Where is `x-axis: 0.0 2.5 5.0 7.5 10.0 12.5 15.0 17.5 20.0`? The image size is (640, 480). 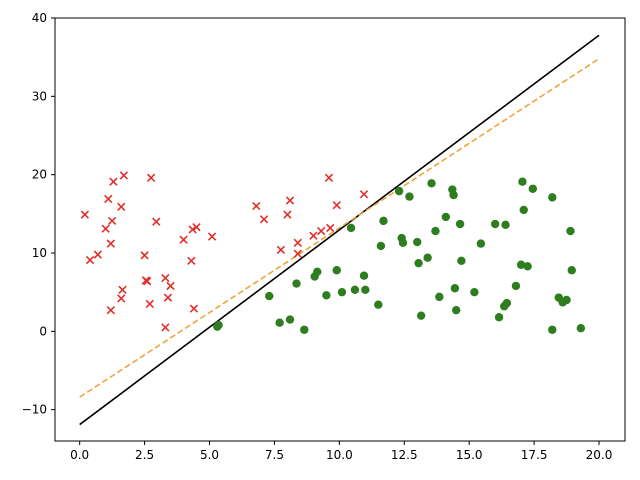
x-axis: 0.0 2.5 5.0 7.5 10.0 12.5 15.0 17.5 20.0 is located at coordinates (341, 451).